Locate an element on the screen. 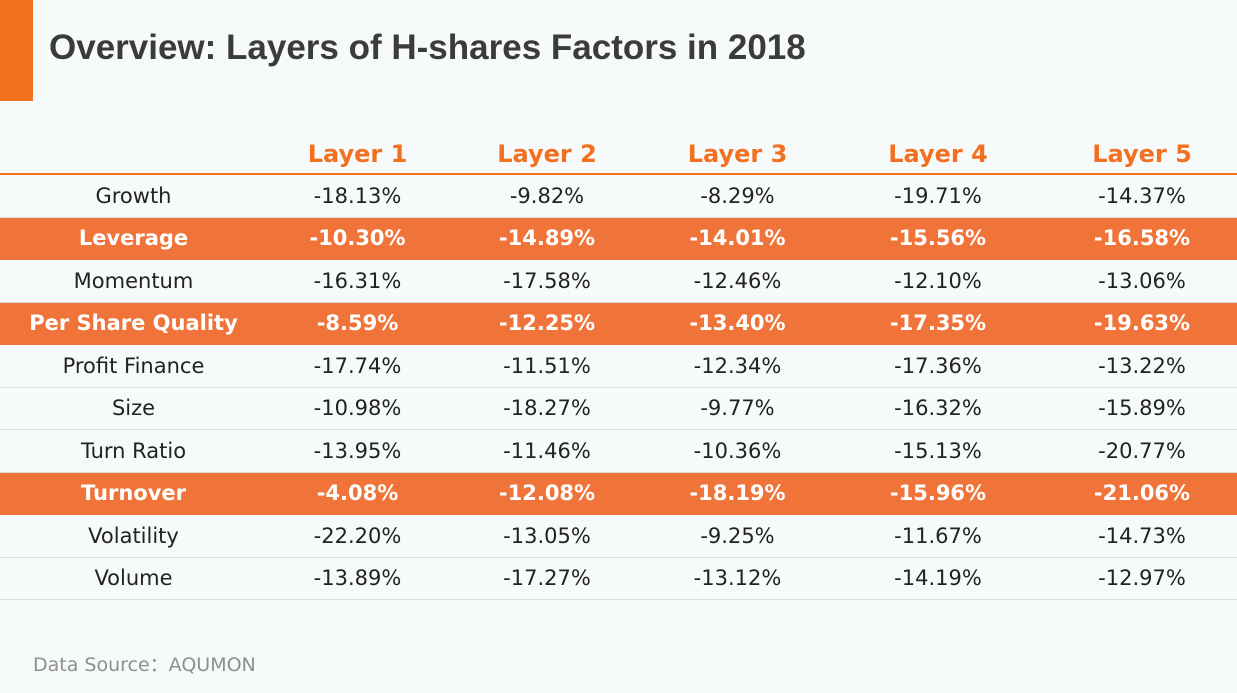 This screenshot has height=693, width=1237. value-cell-layer-4: -15.56% is located at coordinates (938, 238).